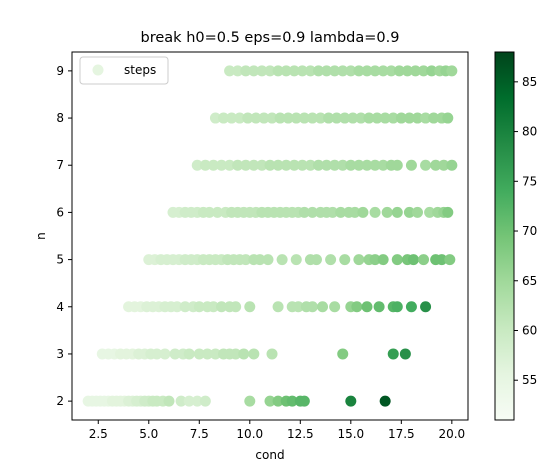  What do you see at coordinates (60, 260) in the screenshot?
I see `y-tick-label: 5` at bounding box center [60, 260].